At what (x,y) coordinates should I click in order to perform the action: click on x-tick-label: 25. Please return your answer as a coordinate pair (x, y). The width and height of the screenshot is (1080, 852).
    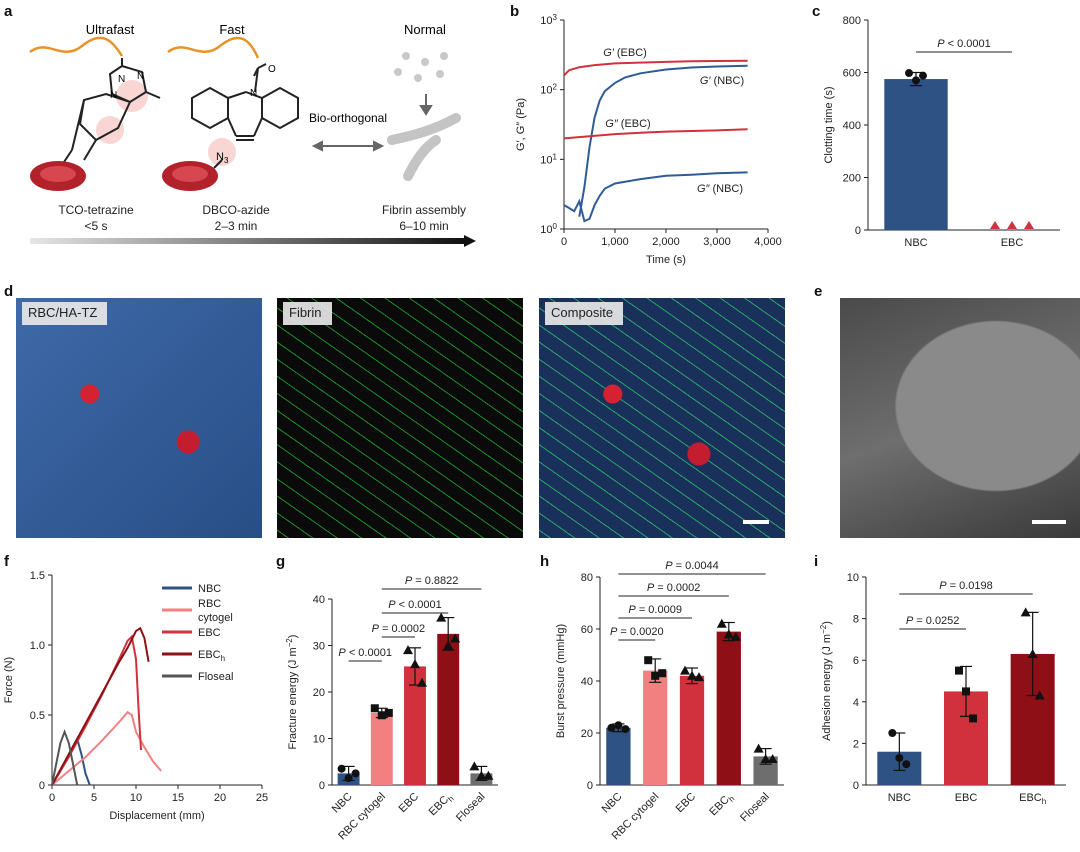
    Looking at the image, I should click on (262, 798).